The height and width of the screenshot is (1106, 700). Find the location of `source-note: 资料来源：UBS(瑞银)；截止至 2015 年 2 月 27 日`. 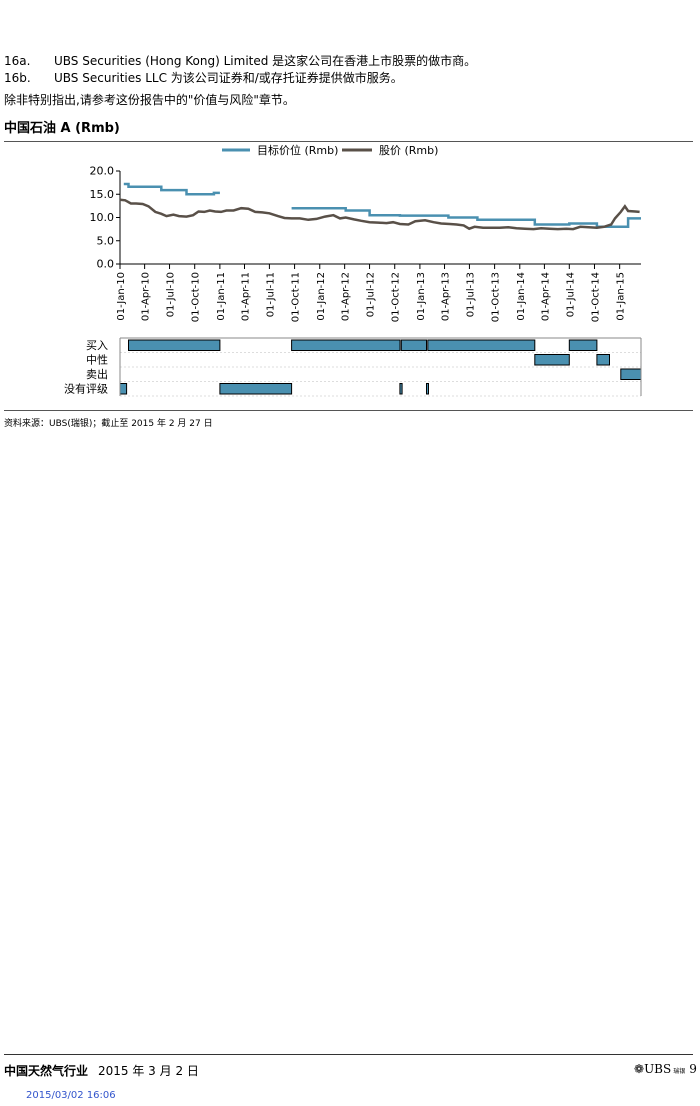

source-note: 资料来源：UBS(瑞银)；截止至 2015 年 2 月 27 日 is located at coordinates (108, 424).